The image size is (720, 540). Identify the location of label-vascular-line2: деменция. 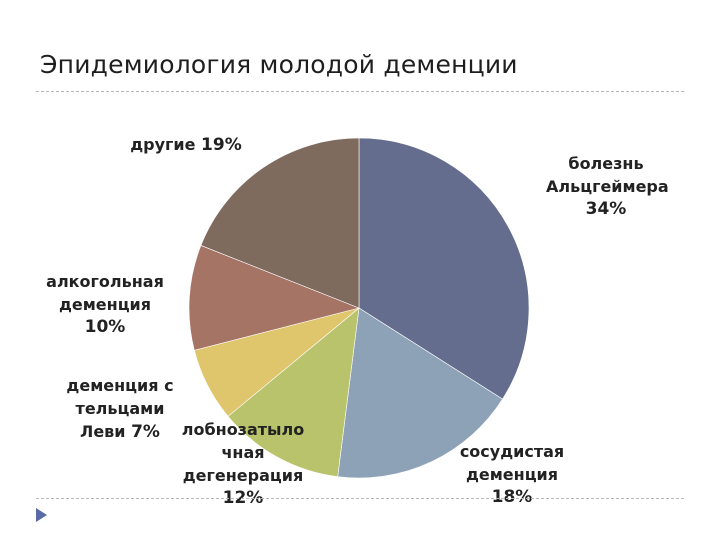
(512, 474).